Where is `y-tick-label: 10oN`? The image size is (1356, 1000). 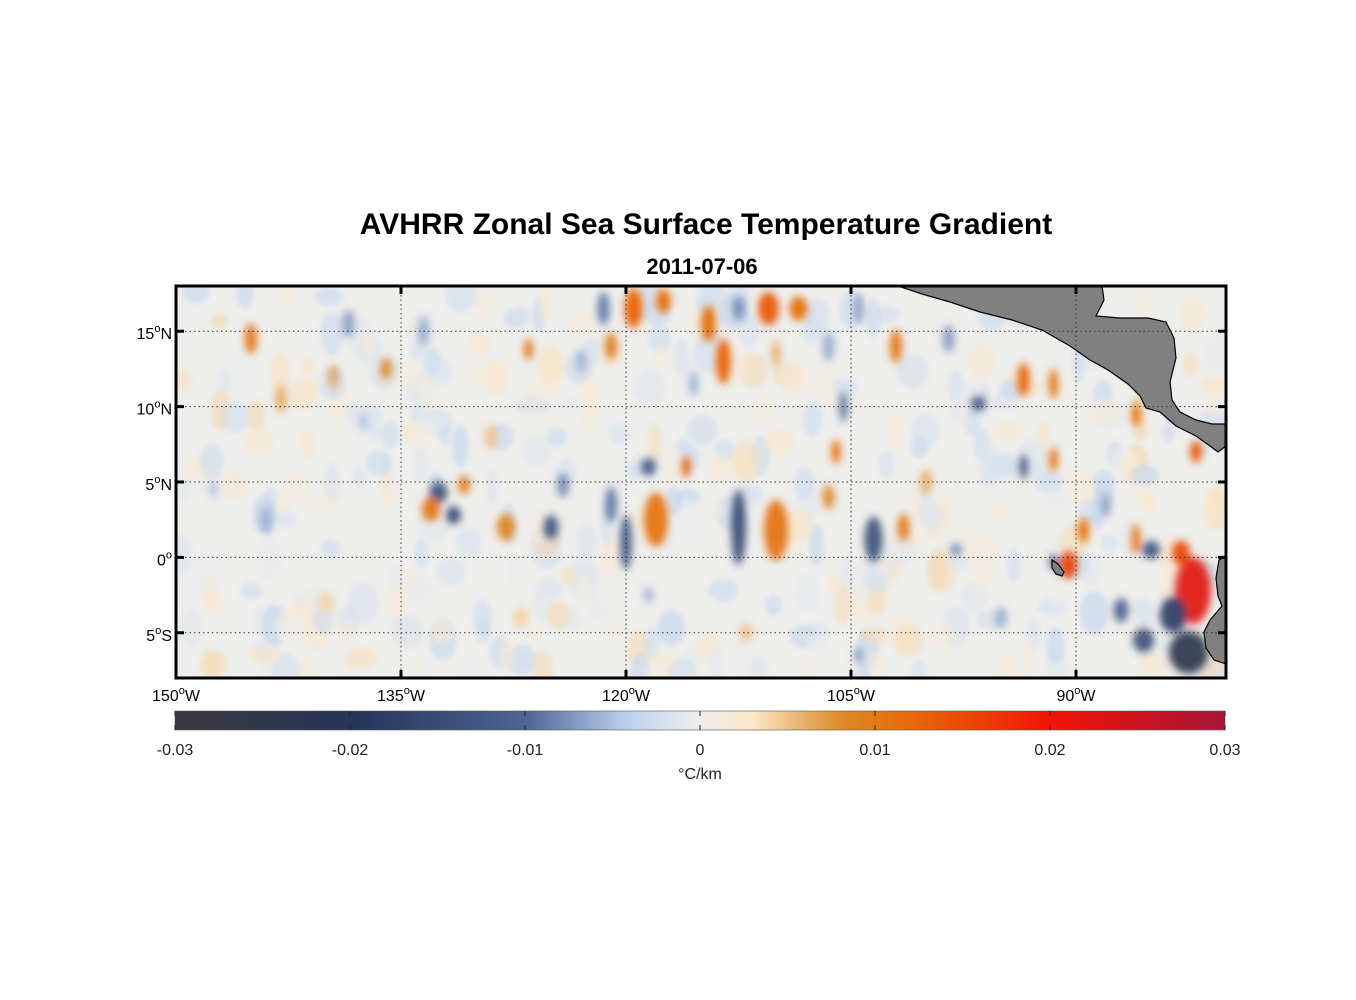 y-tick-label: 10oN is located at coordinates (154, 409).